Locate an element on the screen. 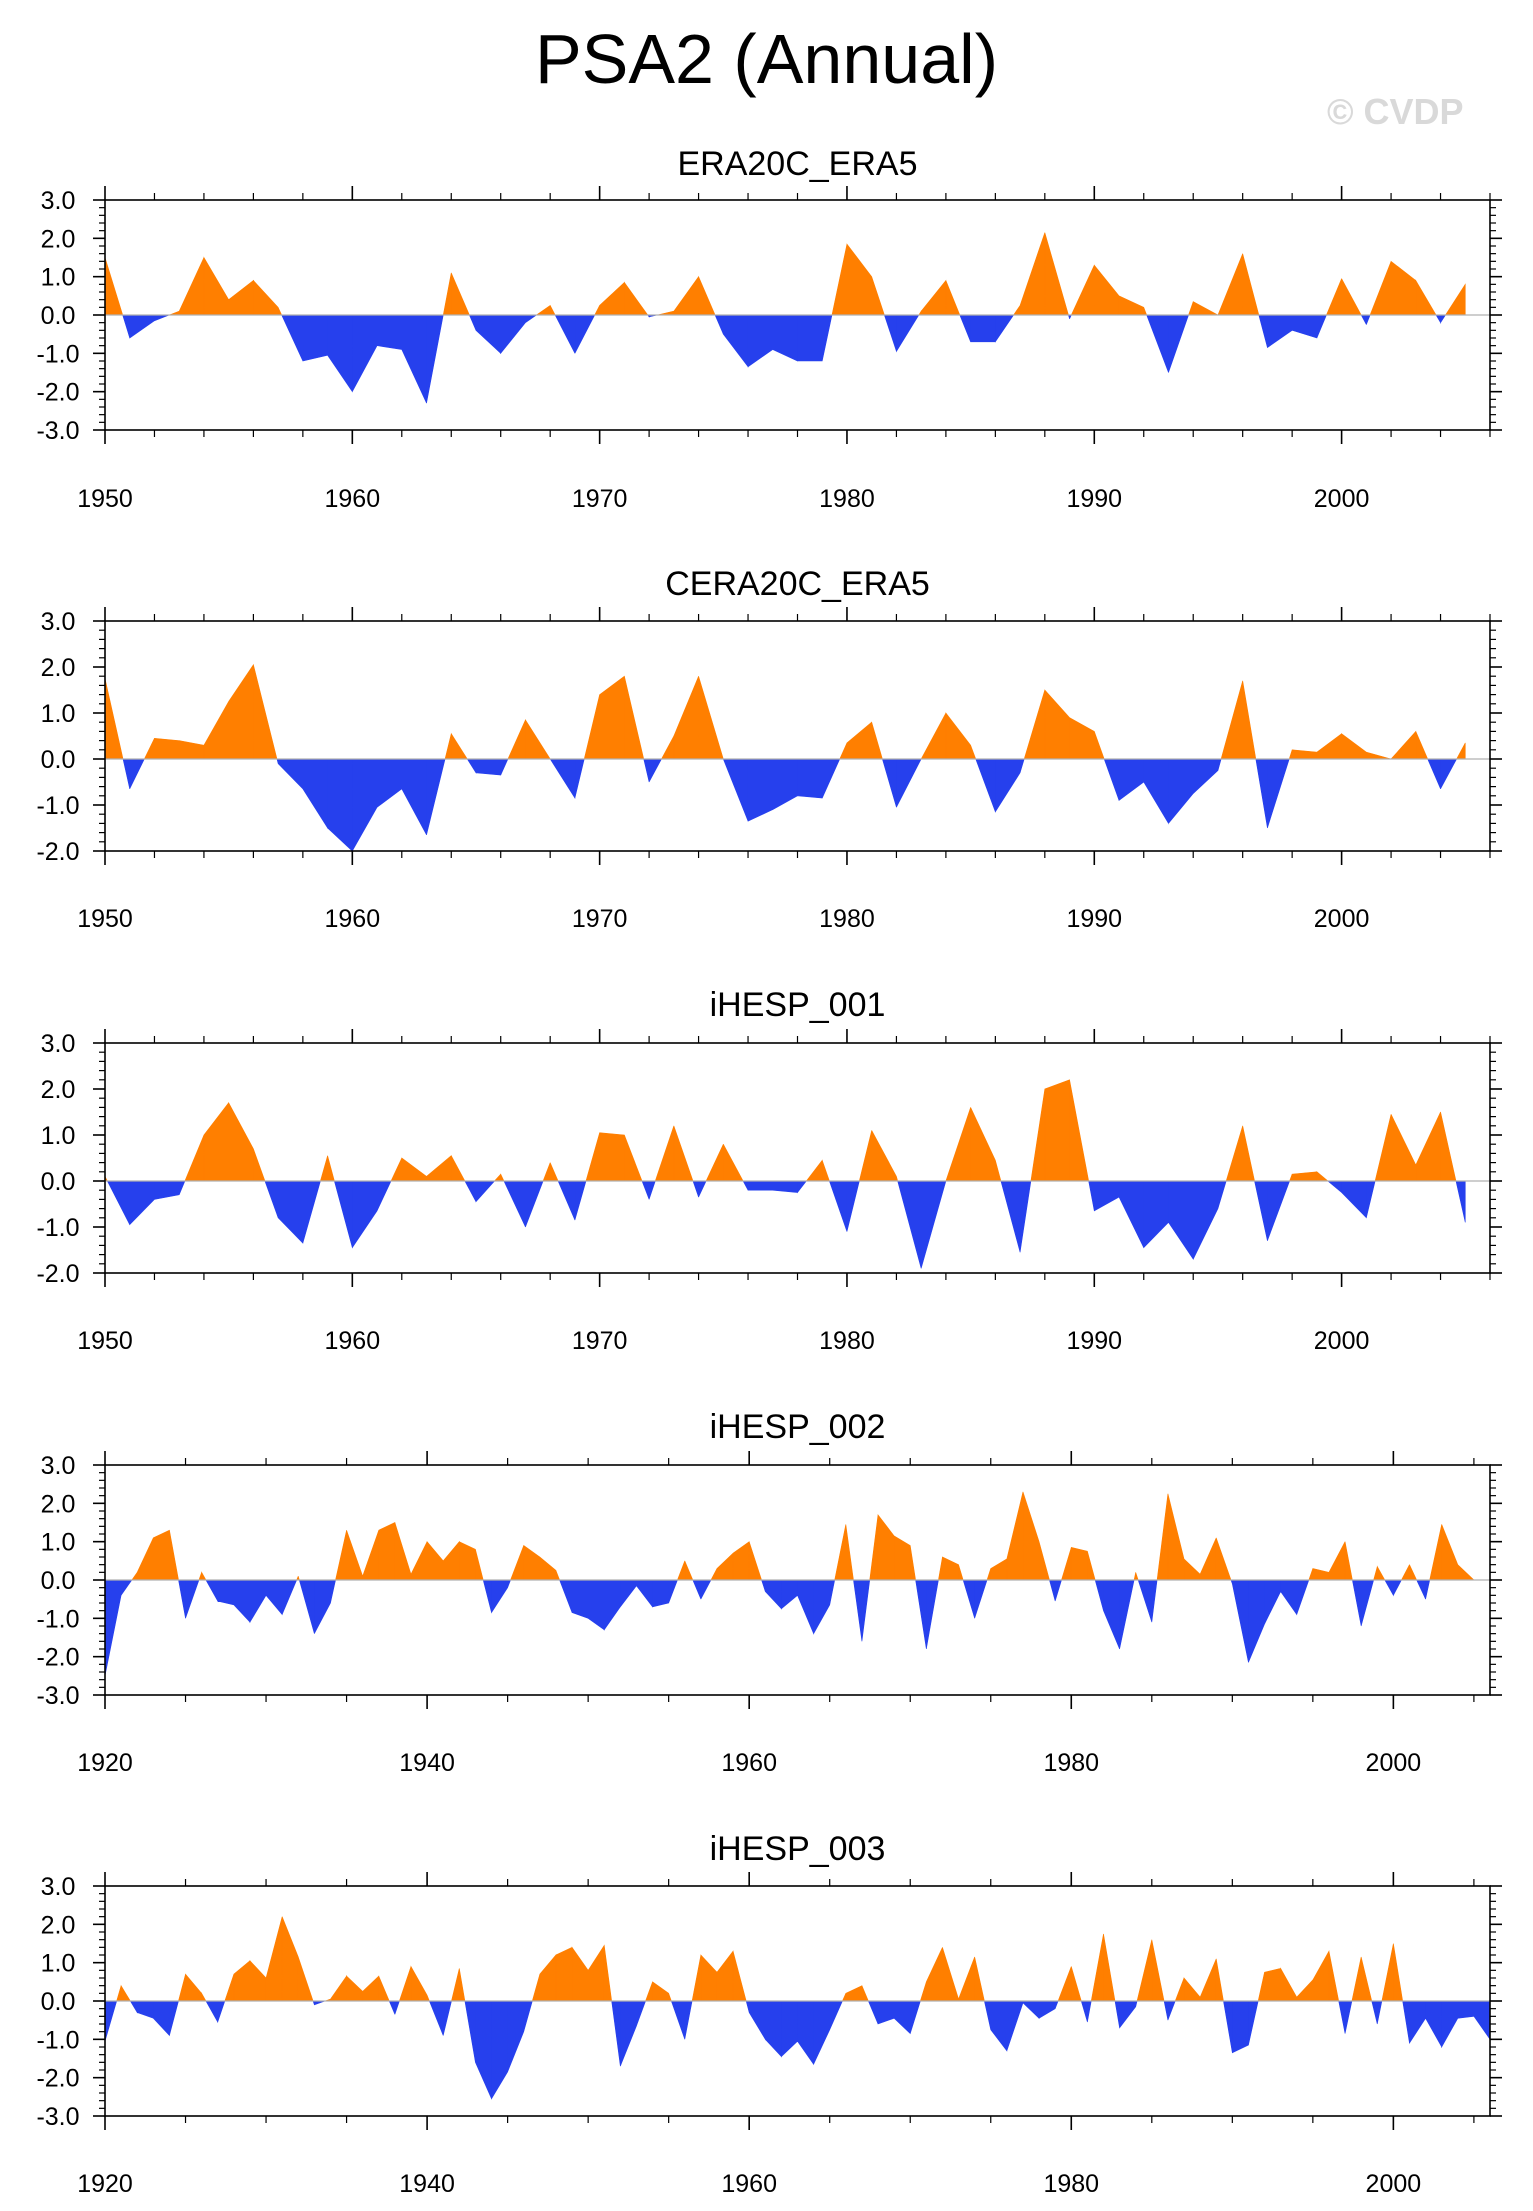  panel-title: iHESP_001 is located at coordinates (798, 1005).